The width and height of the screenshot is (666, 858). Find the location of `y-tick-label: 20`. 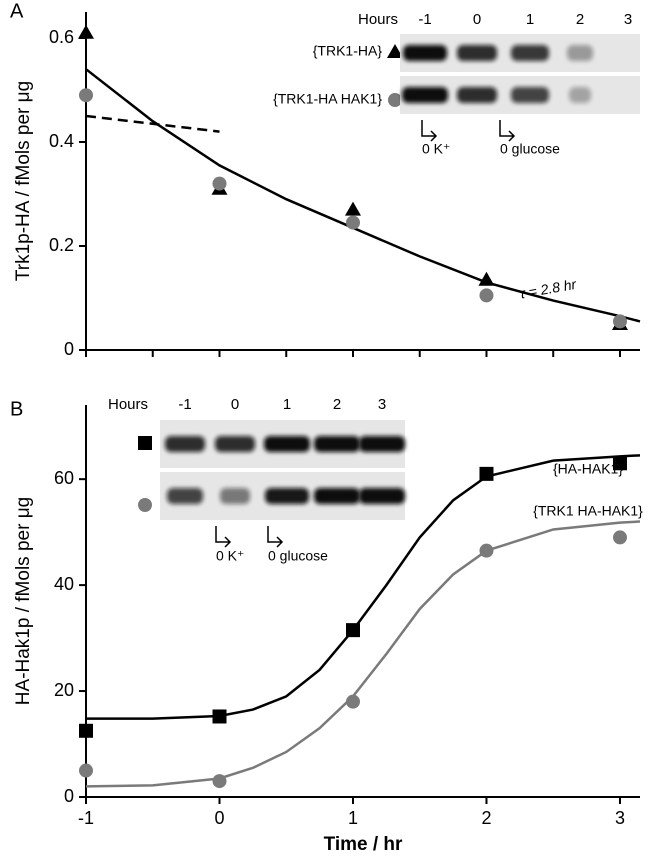

y-tick-label: 20 is located at coordinates (64, 690).